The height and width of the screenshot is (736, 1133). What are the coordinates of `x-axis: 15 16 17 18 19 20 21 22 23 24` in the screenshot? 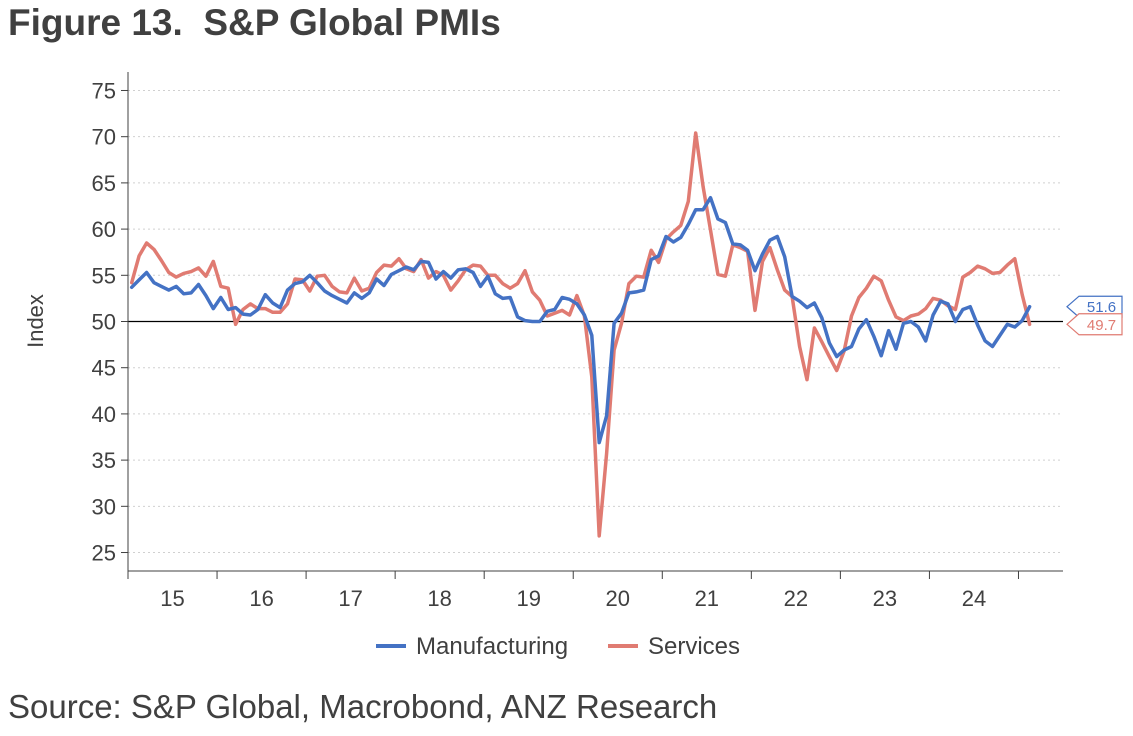 It's located at (595, 590).